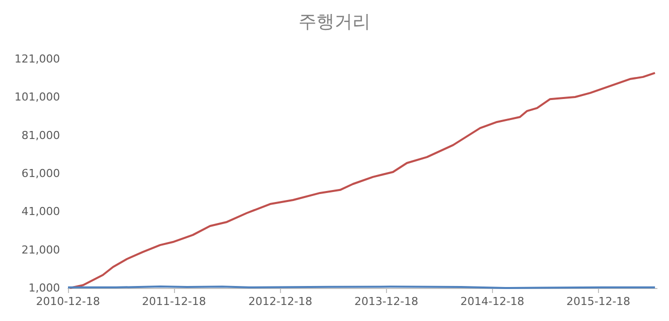 This screenshot has height=321, width=669. I want to click on x-tick-label: 2011-12-18, so click(174, 301).